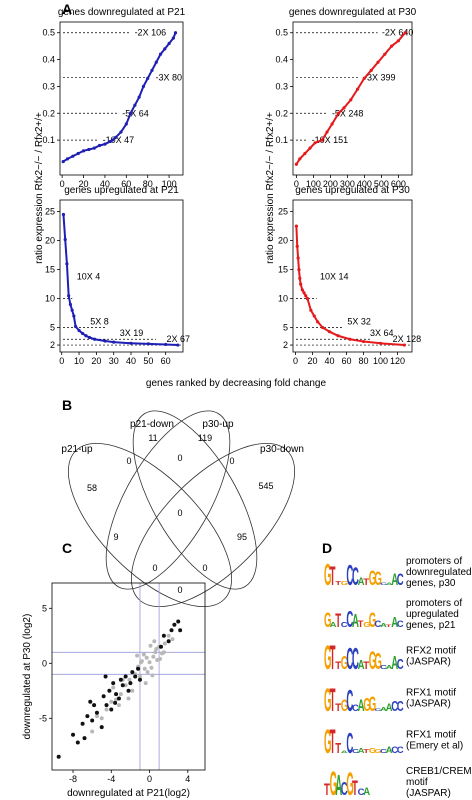 The width and height of the screenshot is (472, 800). Describe the element at coordinates (111, 779) in the screenshot. I see `x-tick-label: -4` at that location.